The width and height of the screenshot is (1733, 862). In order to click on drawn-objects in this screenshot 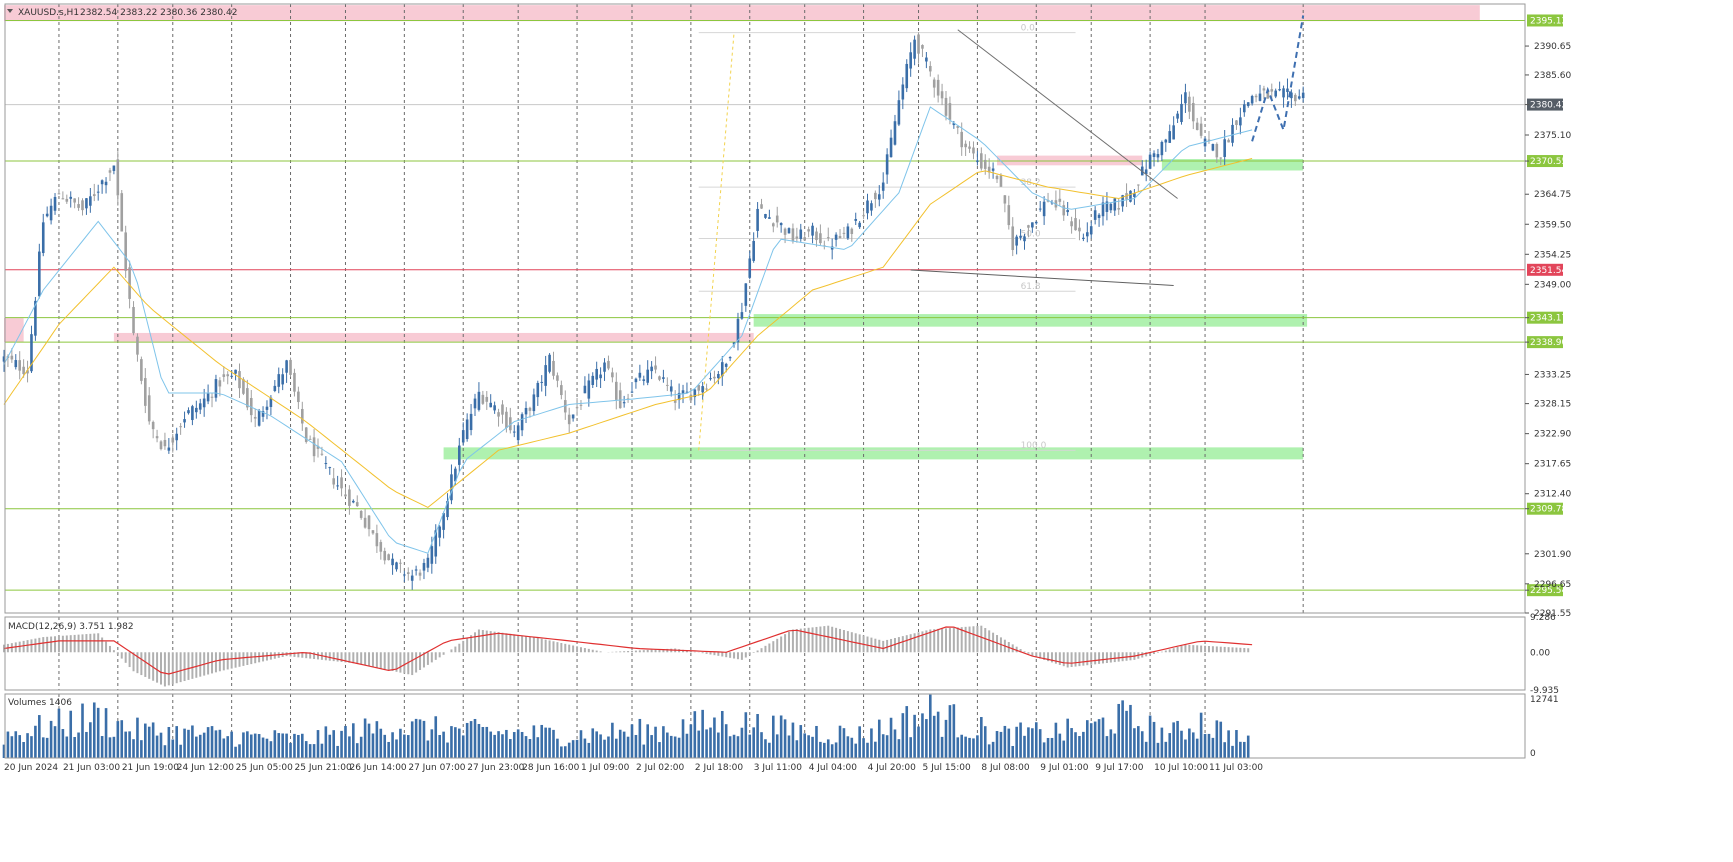, I will do `click(1107, 150)`.